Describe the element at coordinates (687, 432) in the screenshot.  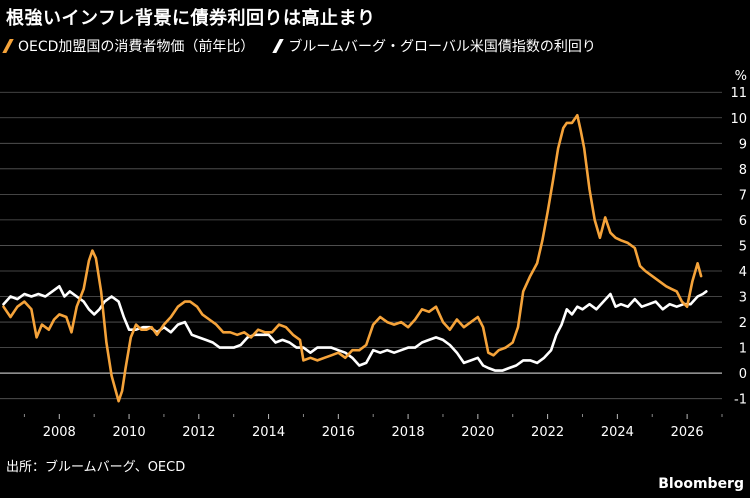
I see `x-tick-label: 2026` at that location.